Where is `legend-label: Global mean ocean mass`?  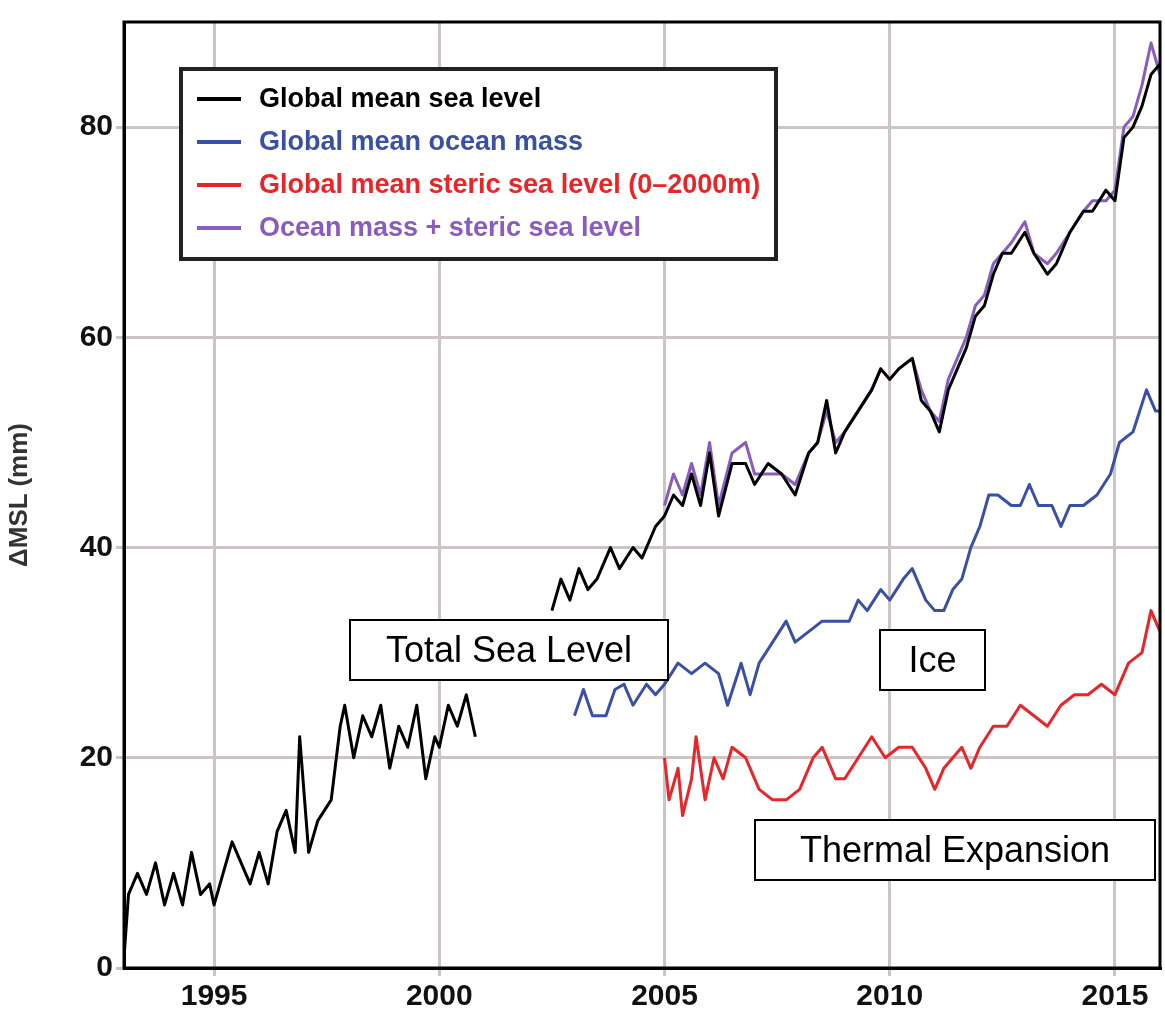 legend-label: Global mean ocean mass is located at coordinates (421, 141).